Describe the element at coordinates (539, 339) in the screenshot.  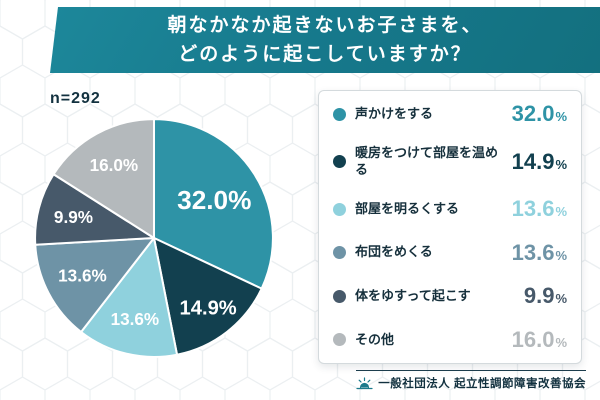
I see `legend-value: 16.0%` at that location.